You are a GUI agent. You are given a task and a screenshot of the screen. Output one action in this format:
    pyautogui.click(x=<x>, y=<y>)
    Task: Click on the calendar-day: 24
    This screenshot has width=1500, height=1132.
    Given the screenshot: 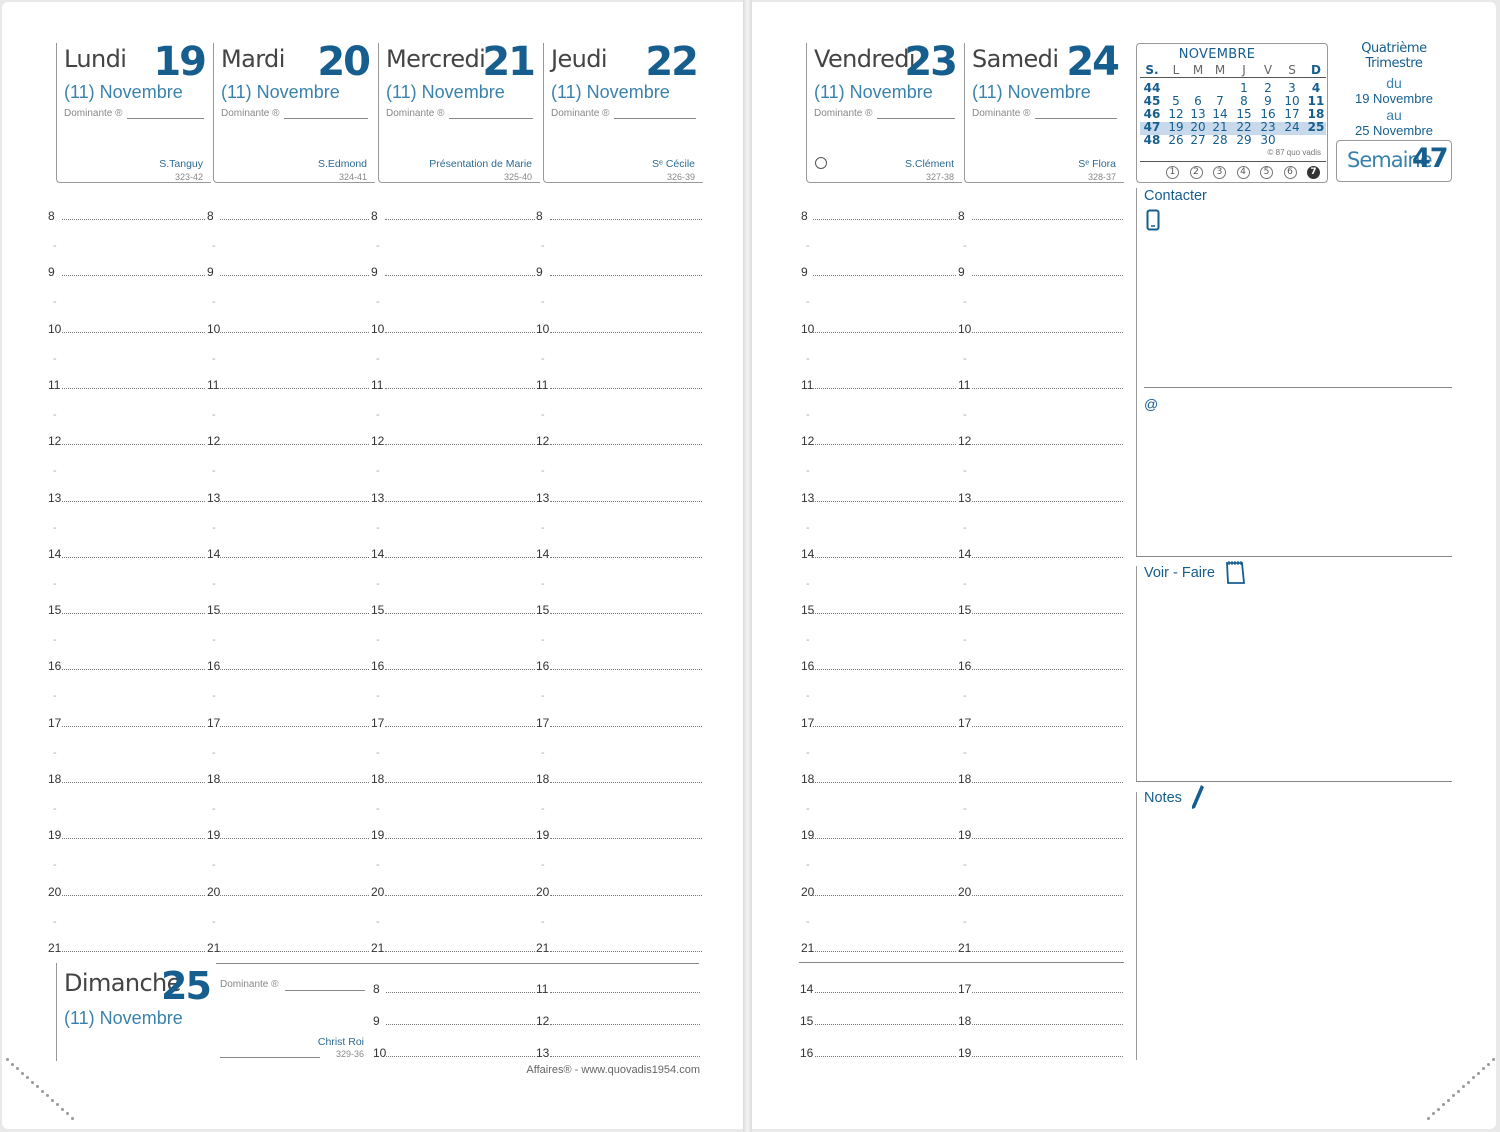 What is the action you would take?
    pyautogui.click(x=1292, y=127)
    